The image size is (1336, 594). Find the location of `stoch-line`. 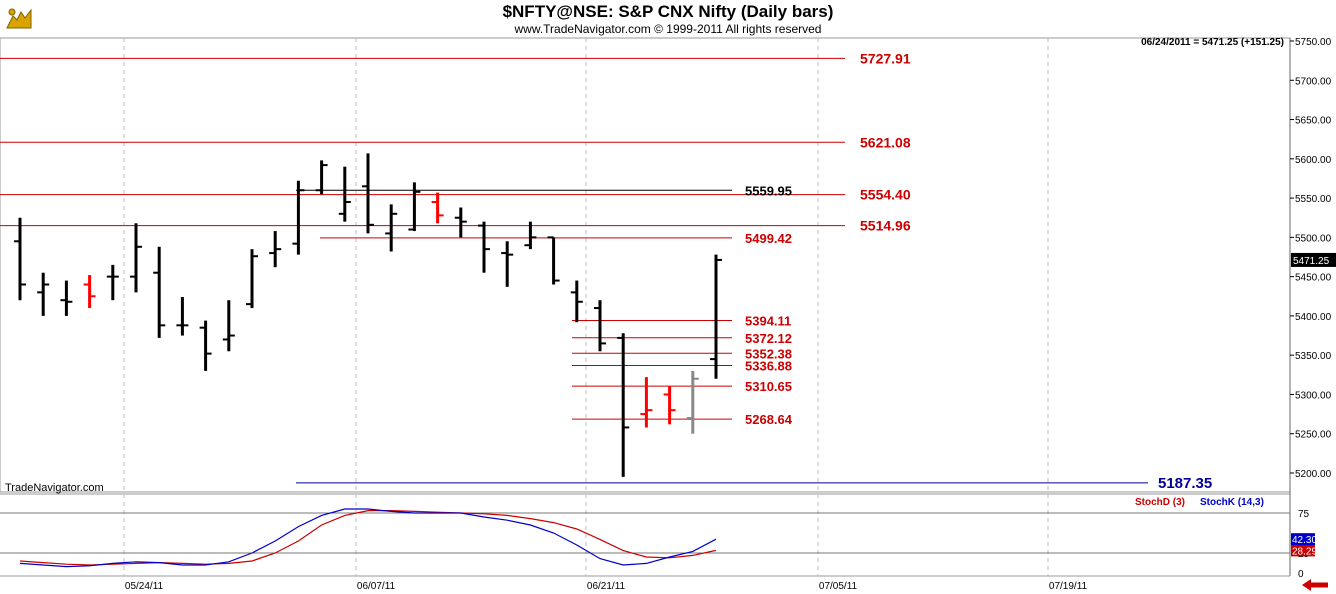

stoch-line is located at coordinates (368, 538).